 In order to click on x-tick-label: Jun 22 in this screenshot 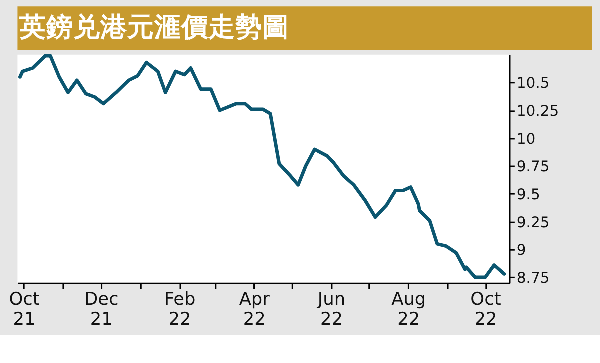, I will do `click(331, 310)`.